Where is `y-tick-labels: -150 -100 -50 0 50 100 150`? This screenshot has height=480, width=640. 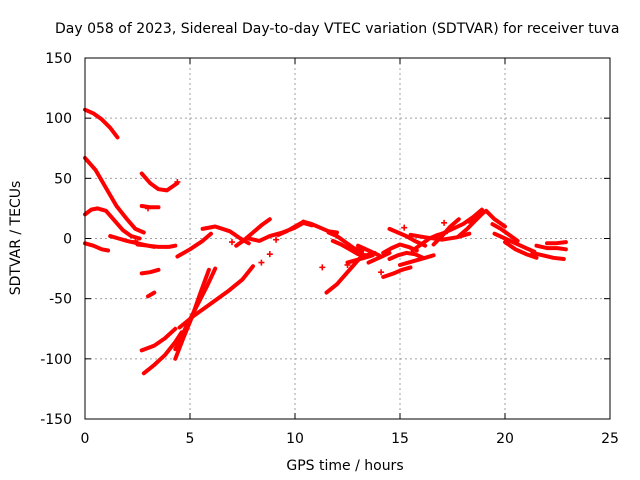 y-tick-labels: -150 -100 -50 0 50 100 150 is located at coordinates (56, 239).